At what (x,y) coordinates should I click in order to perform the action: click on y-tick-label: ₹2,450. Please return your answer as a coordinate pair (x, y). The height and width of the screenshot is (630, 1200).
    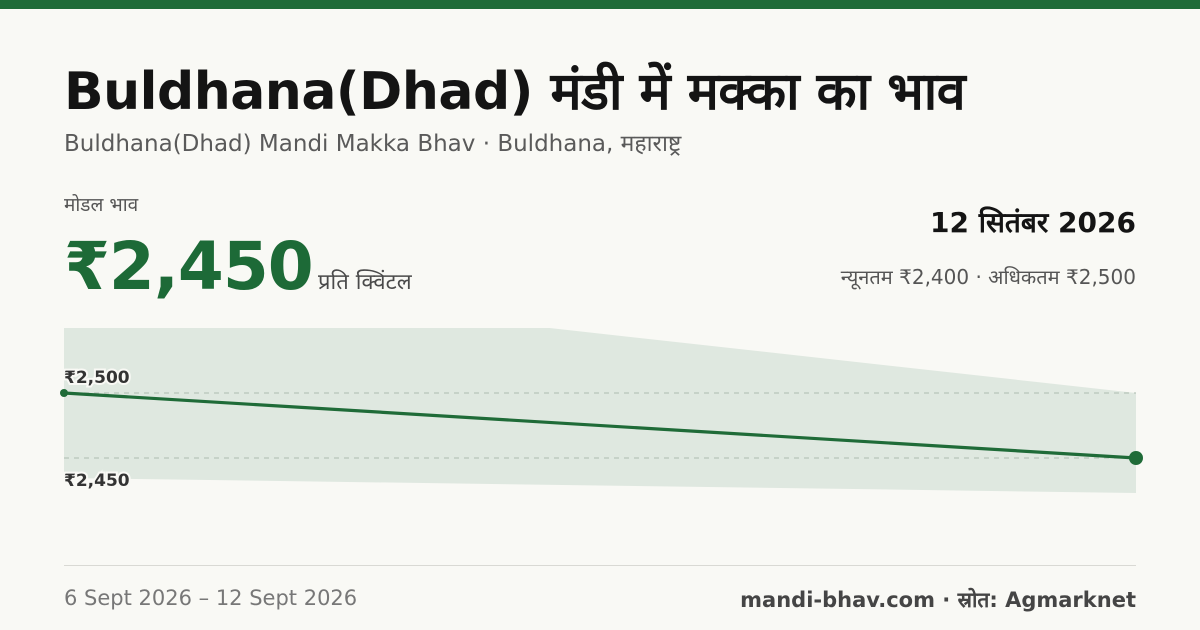
    Looking at the image, I should click on (97, 481).